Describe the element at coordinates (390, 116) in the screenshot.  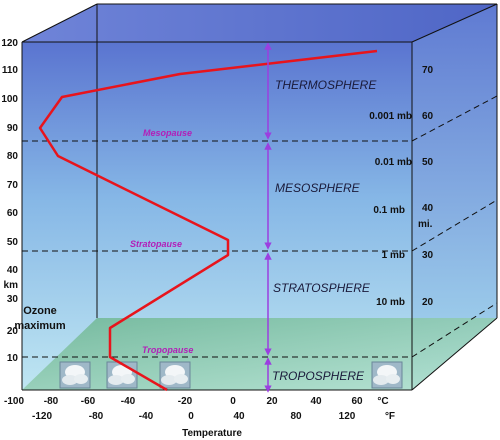
I see `pressure-label: 0.001 mb` at that location.